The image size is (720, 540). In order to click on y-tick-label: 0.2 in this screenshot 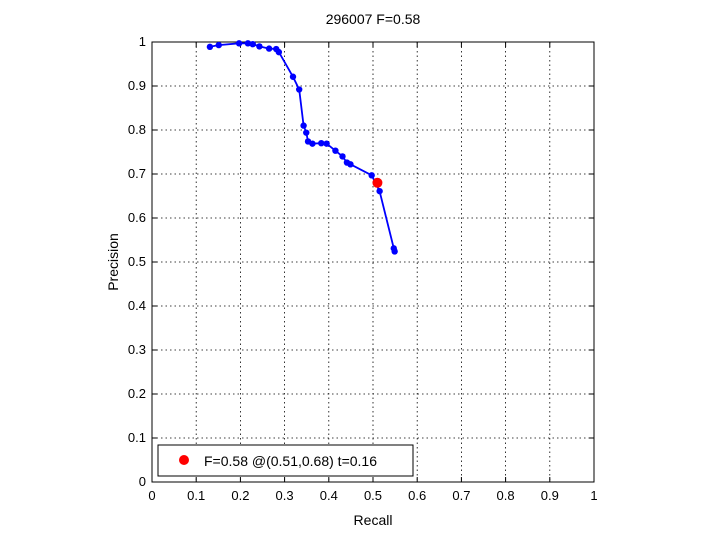, I will do `click(137, 393)`.